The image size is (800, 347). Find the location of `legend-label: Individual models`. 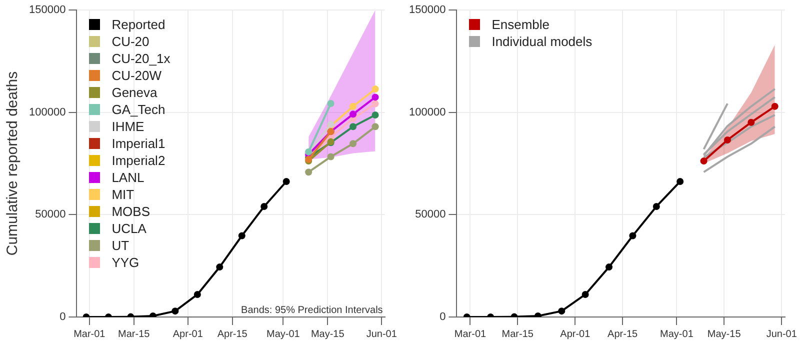

legend-label: Individual models is located at coordinates (542, 41).